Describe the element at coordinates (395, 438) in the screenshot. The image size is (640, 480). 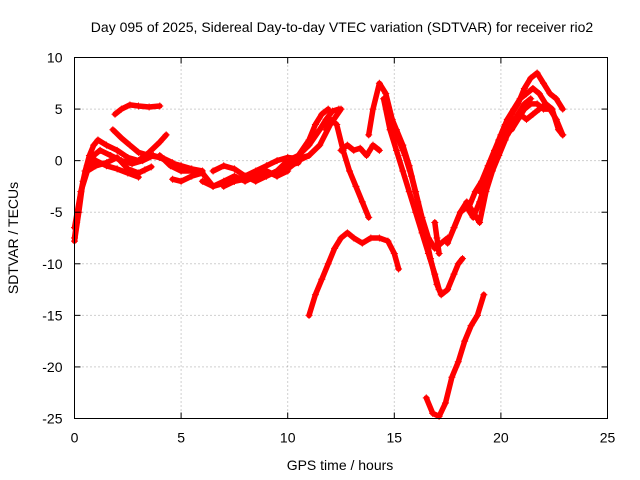
I see `x-tick-label: 15` at that location.